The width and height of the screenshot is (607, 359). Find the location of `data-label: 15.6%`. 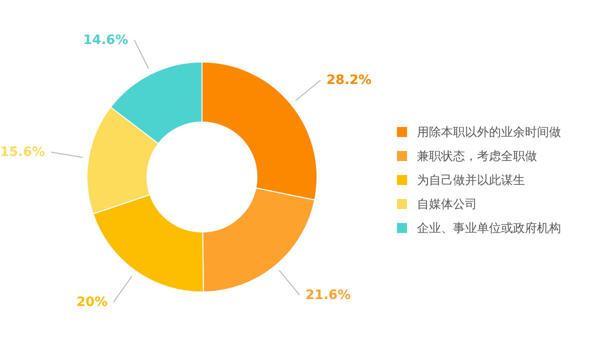

data-label: 15.6% is located at coordinates (23, 152).